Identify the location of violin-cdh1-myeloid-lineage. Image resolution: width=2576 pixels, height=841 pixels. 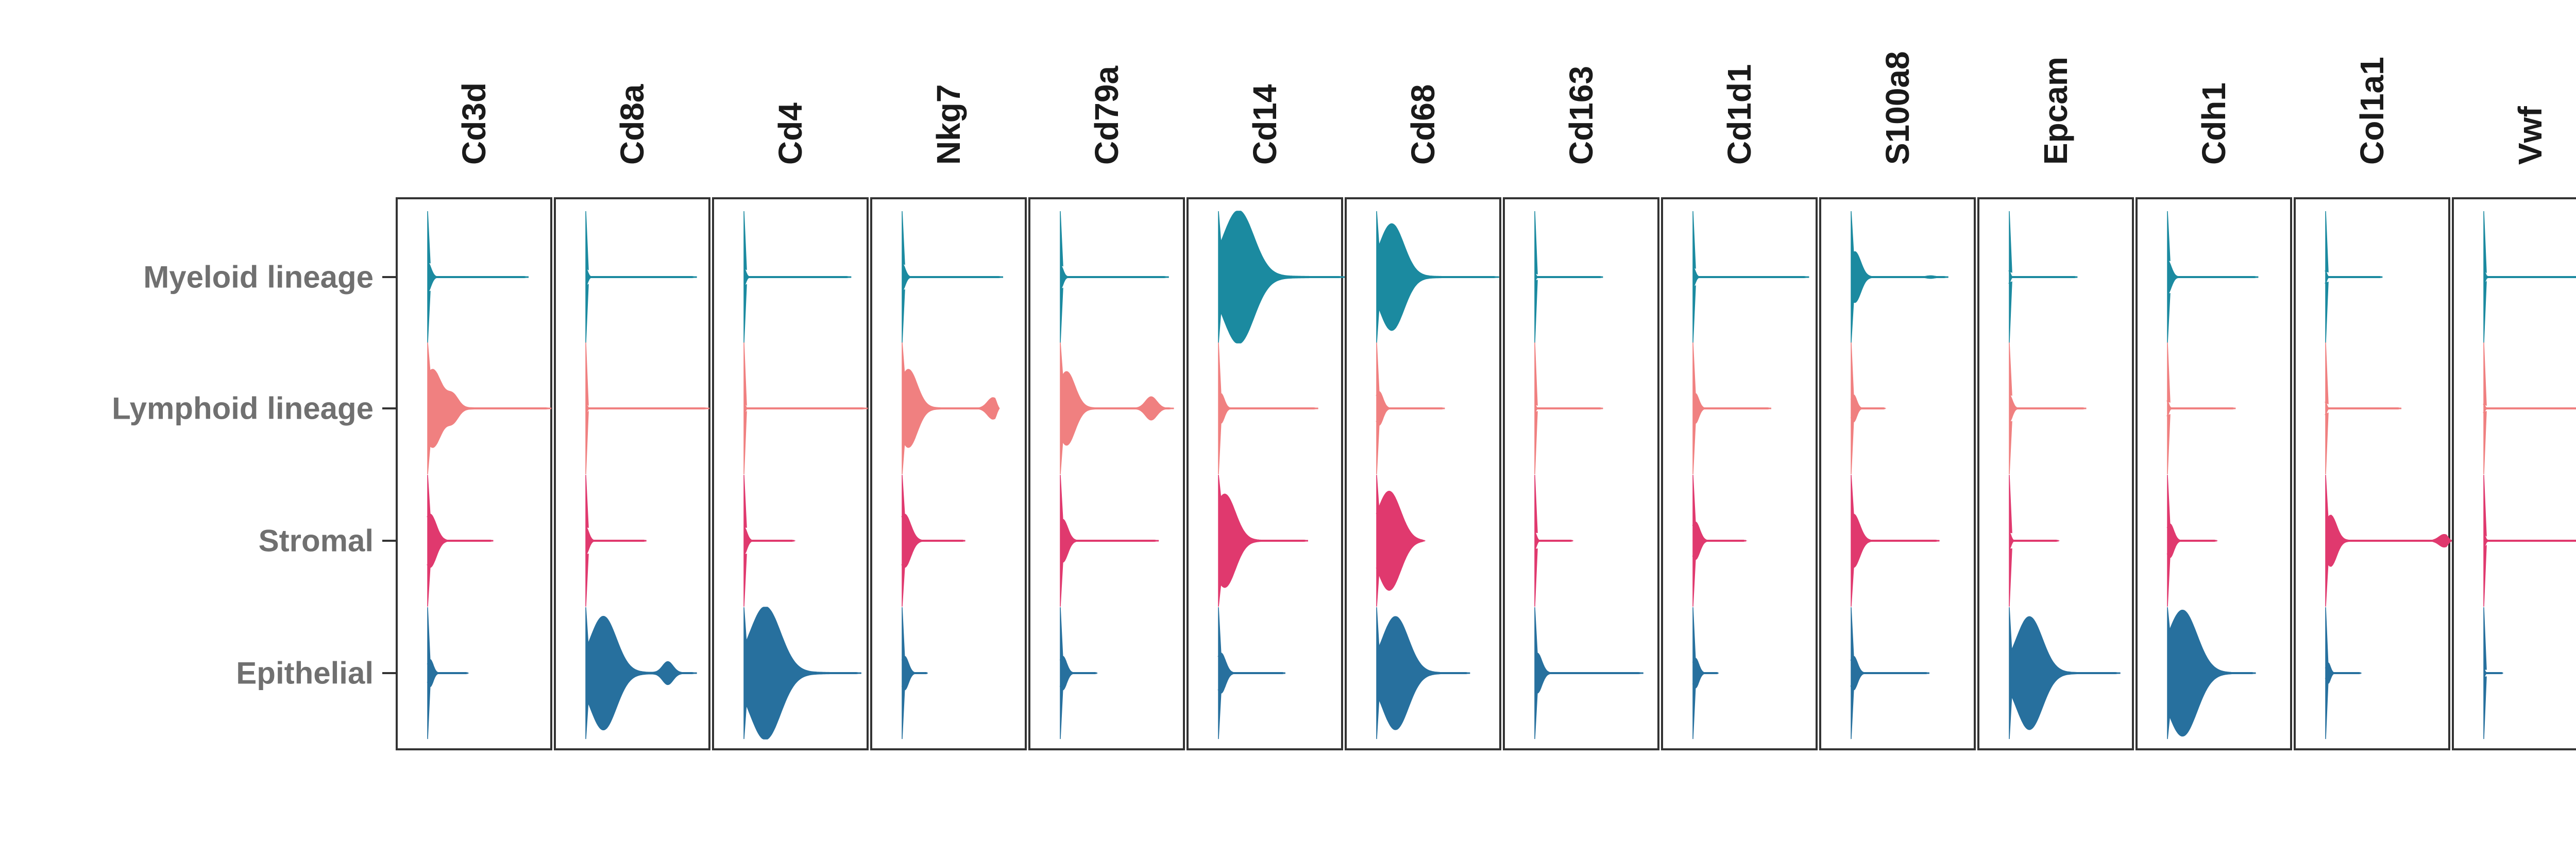
(2213, 277).